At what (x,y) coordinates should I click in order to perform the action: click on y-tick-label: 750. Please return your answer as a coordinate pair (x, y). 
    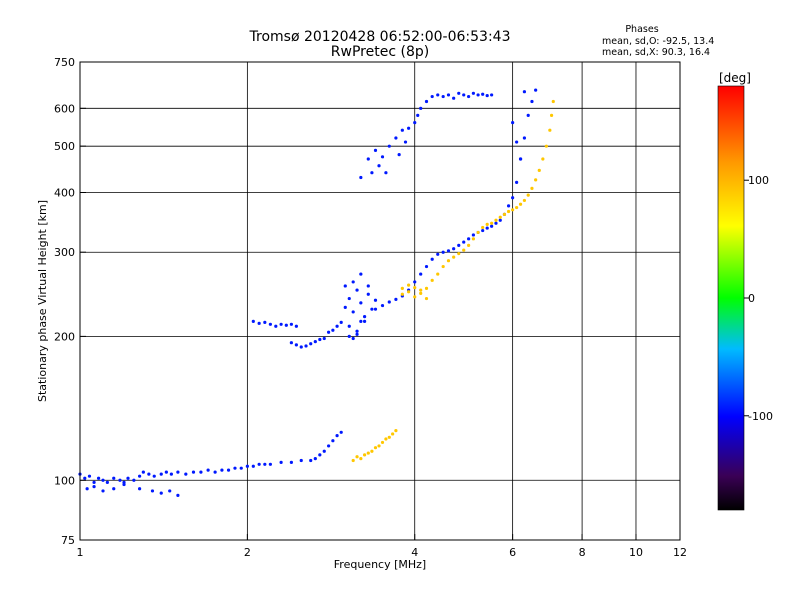
    Looking at the image, I should click on (64, 62).